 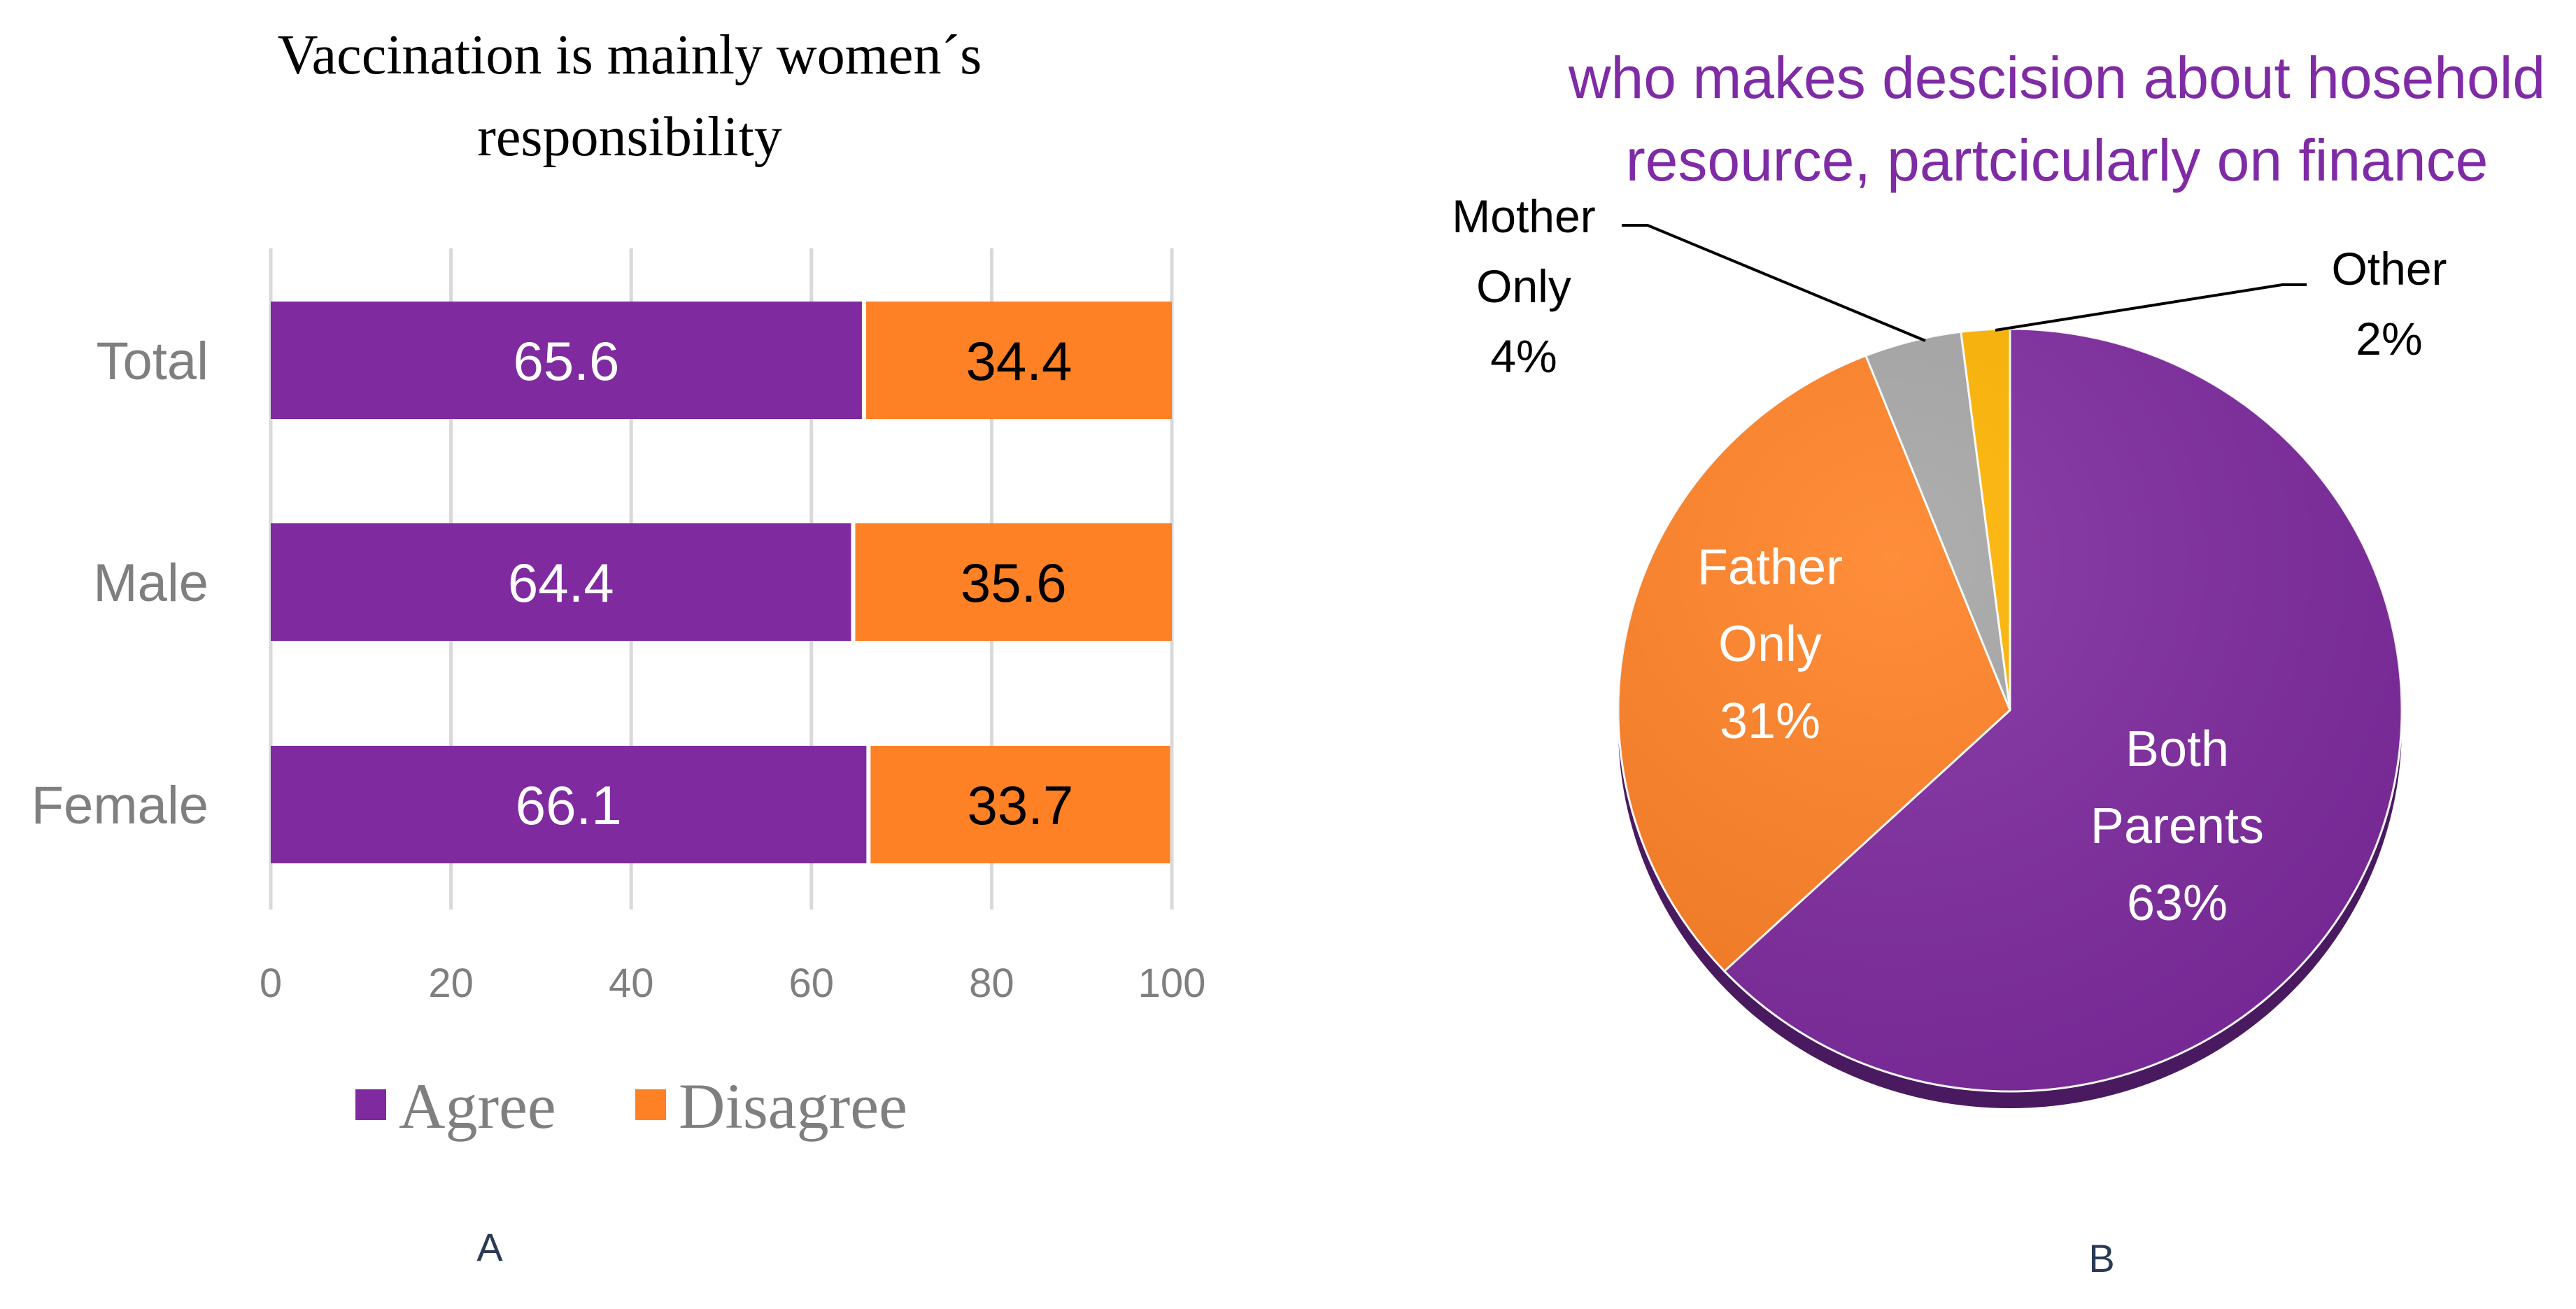 What do you see at coordinates (1524, 356) in the screenshot?
I see `pie-slice-percent: 4%` at bounding box center [1524, 356].